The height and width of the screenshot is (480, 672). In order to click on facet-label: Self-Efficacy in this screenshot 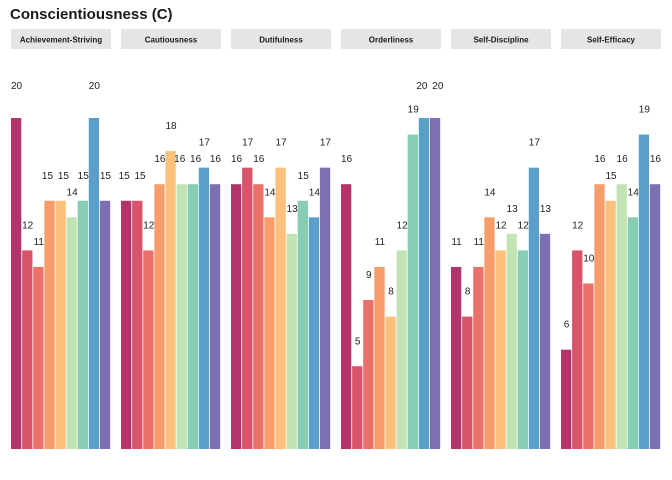, I will do `click(611, 40)`.